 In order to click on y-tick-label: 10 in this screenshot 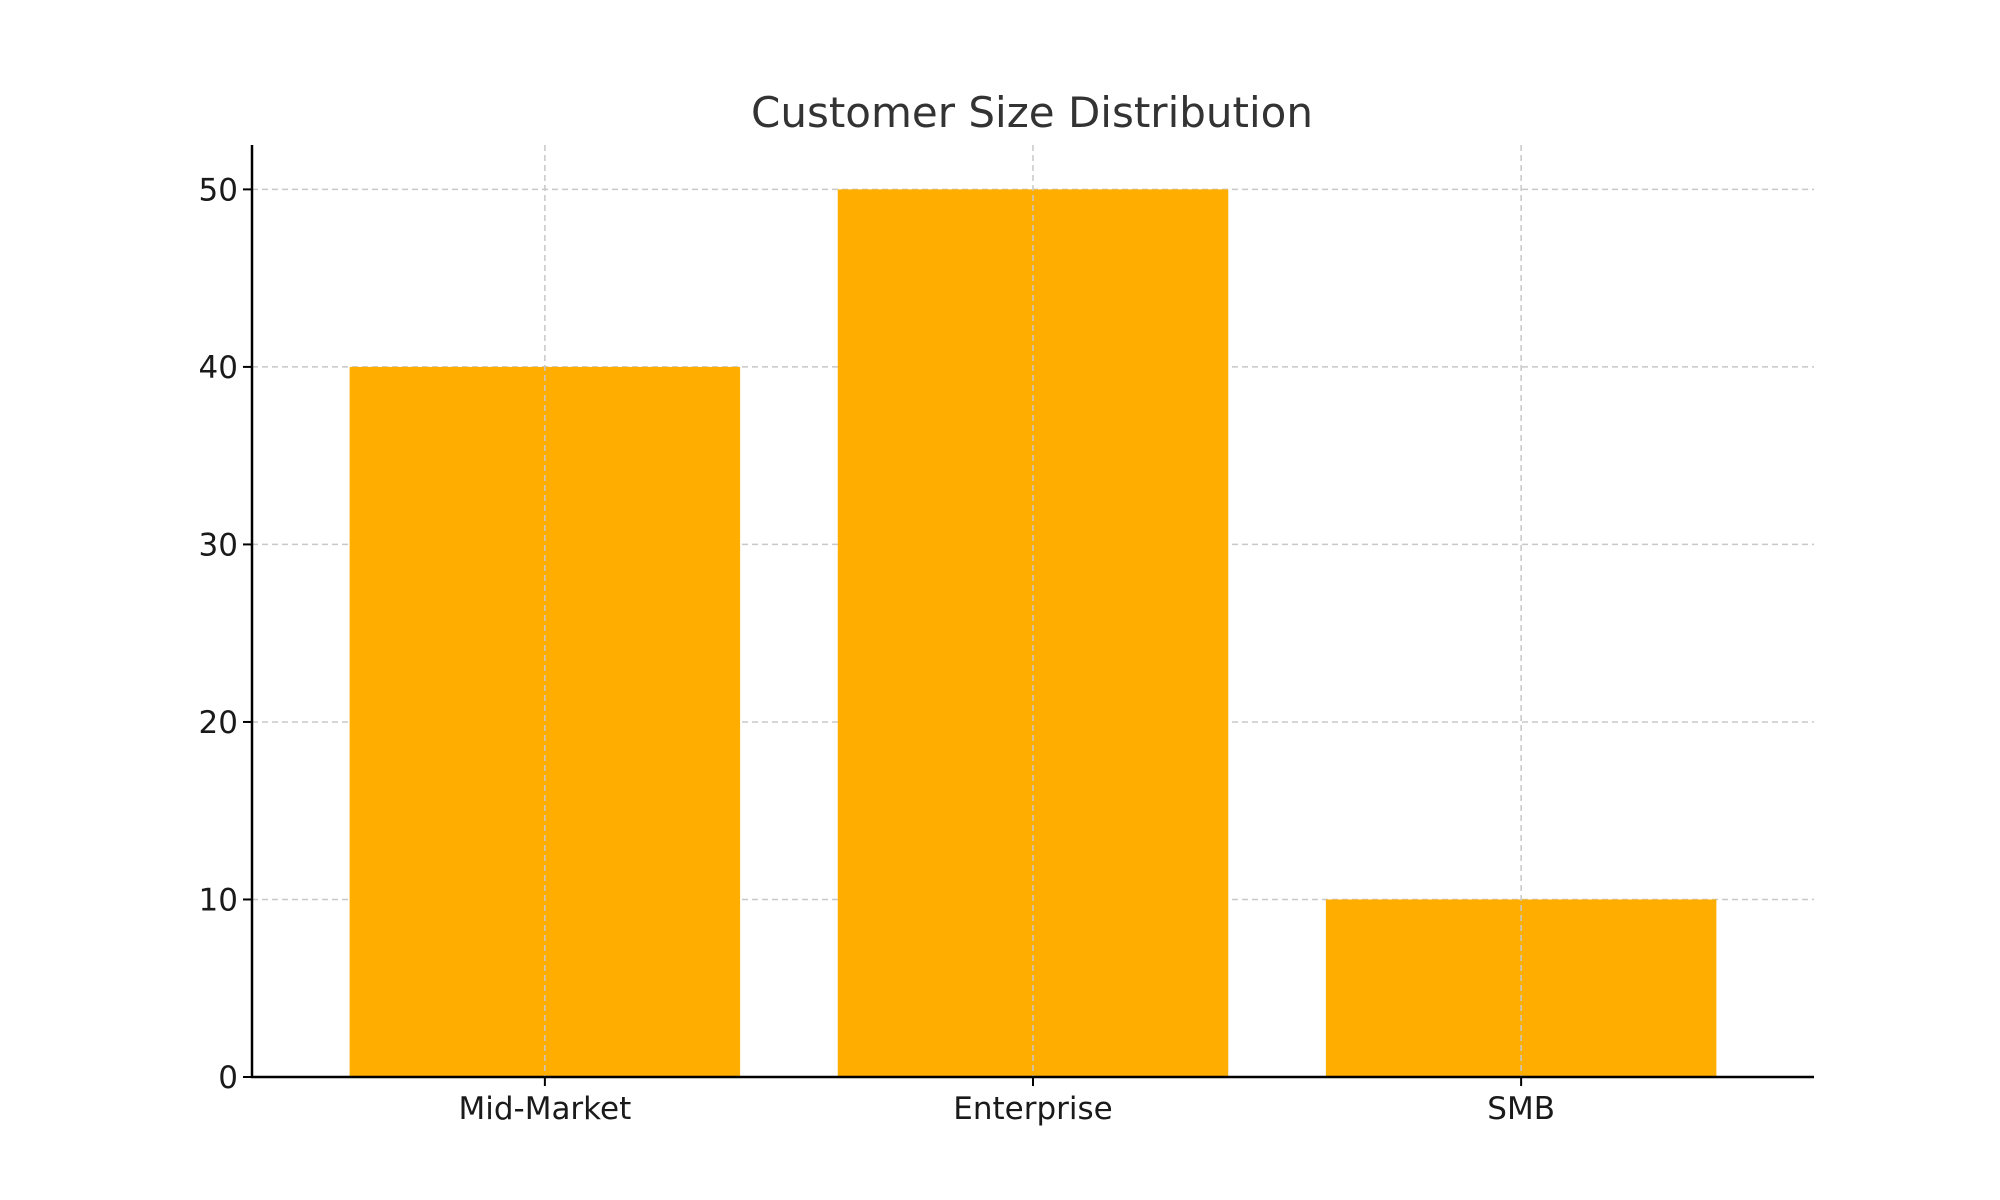, I will do `click(218, 900)`.